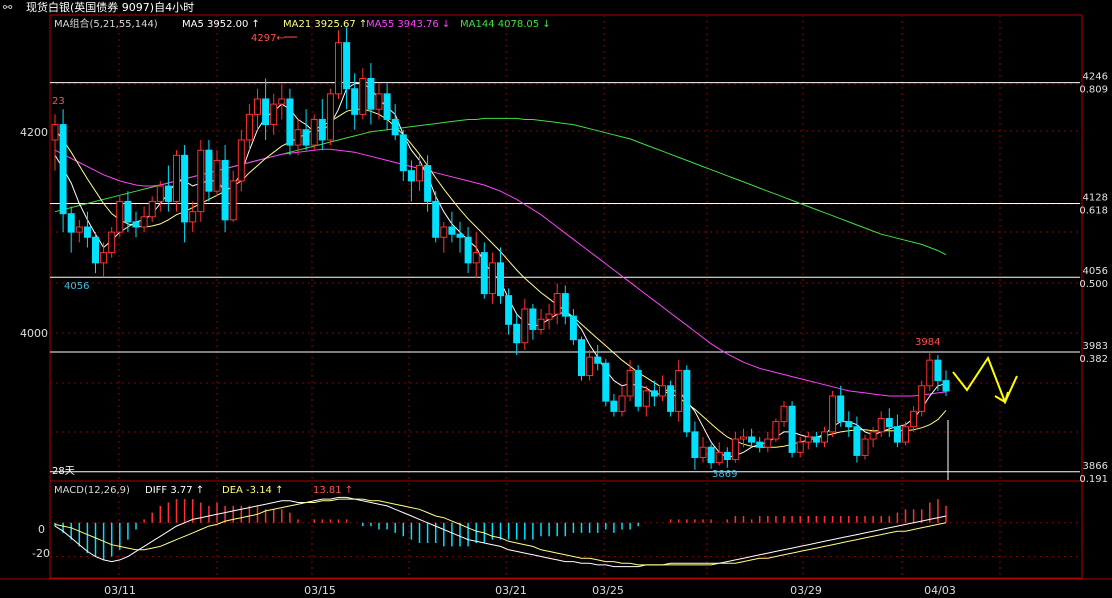 This screenshot has width=1112, height=598. I want to click on x-axis-label: 04/03, so click(940, 590).